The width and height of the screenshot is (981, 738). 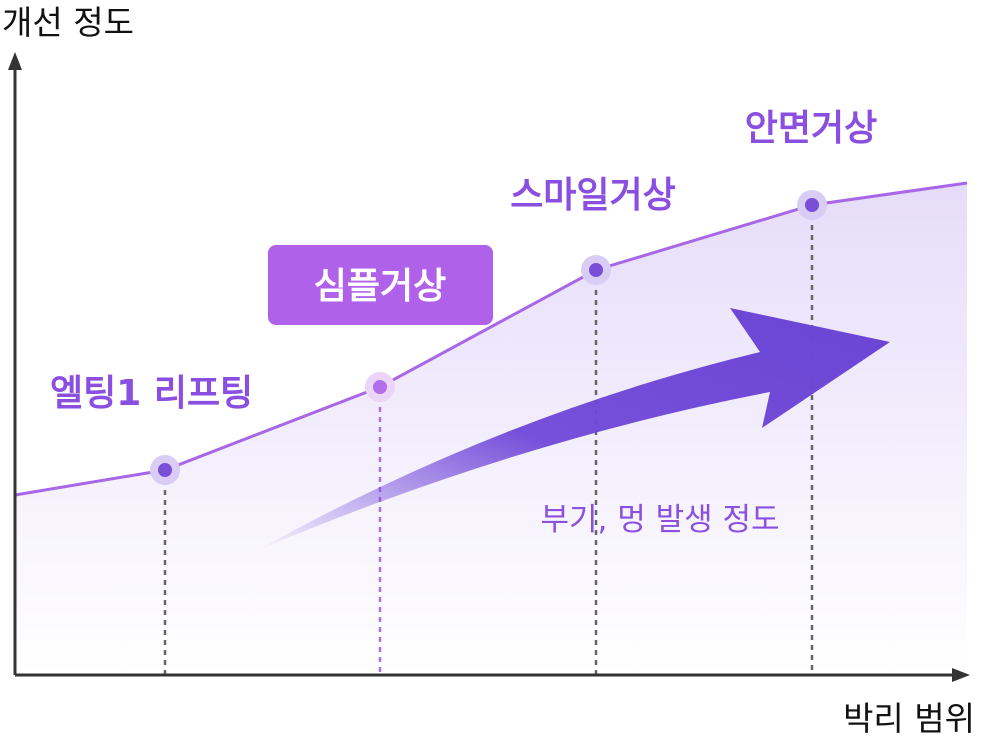 I want to click on x-axis-label: 박리 범위, so click(x=909, y=718).